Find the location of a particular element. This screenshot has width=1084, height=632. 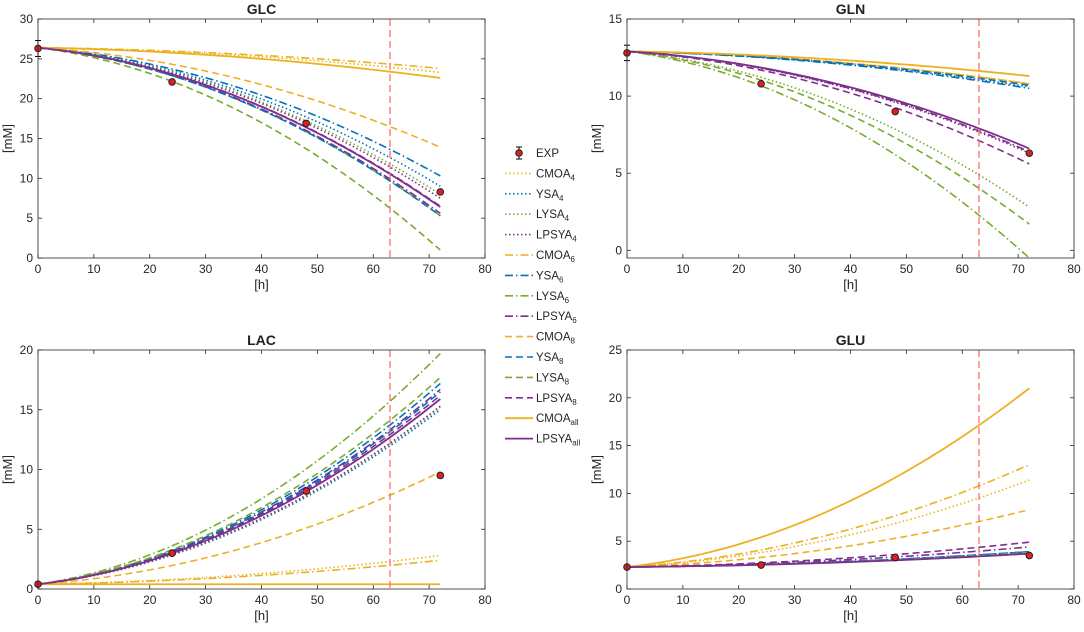

legend-entry: YSA8 is located at coordinates (534, 359).